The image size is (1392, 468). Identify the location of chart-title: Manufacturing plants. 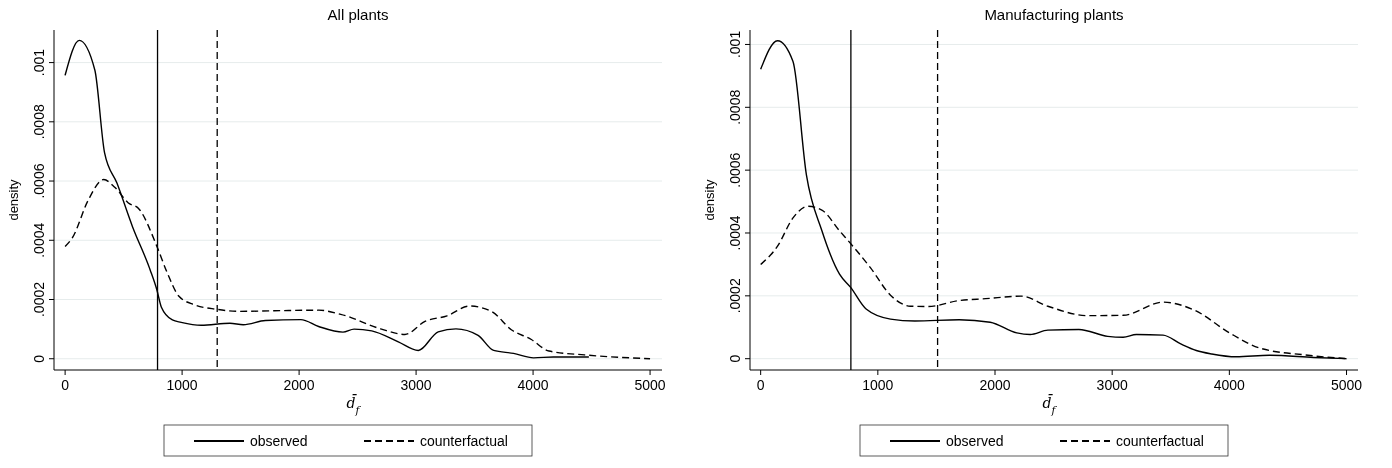
(1054, 14).